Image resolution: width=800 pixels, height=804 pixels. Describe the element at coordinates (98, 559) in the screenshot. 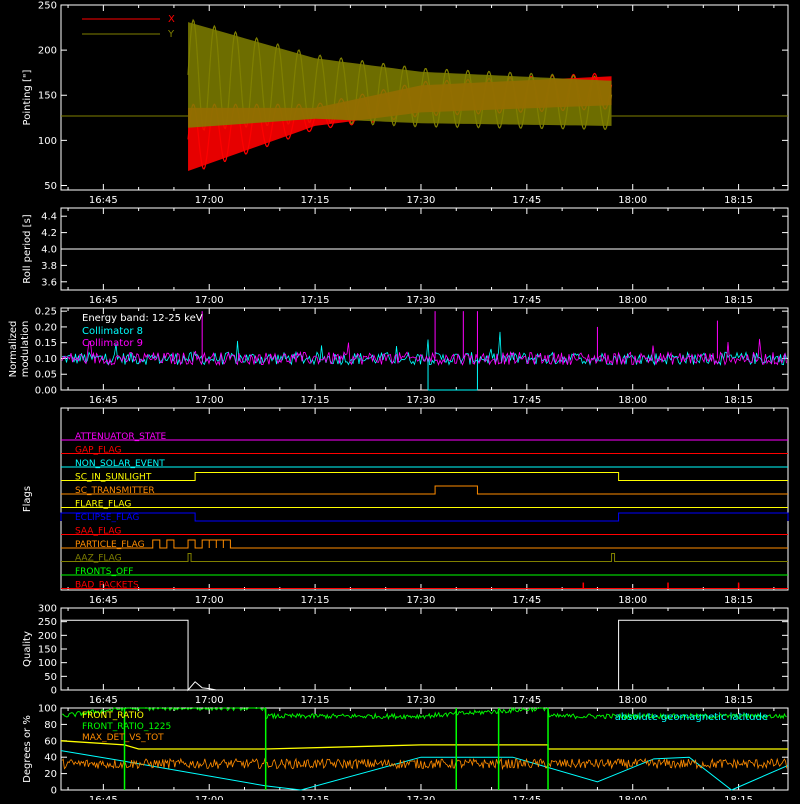

I see `flag-label-9: AAZ_FLAG` at that location.